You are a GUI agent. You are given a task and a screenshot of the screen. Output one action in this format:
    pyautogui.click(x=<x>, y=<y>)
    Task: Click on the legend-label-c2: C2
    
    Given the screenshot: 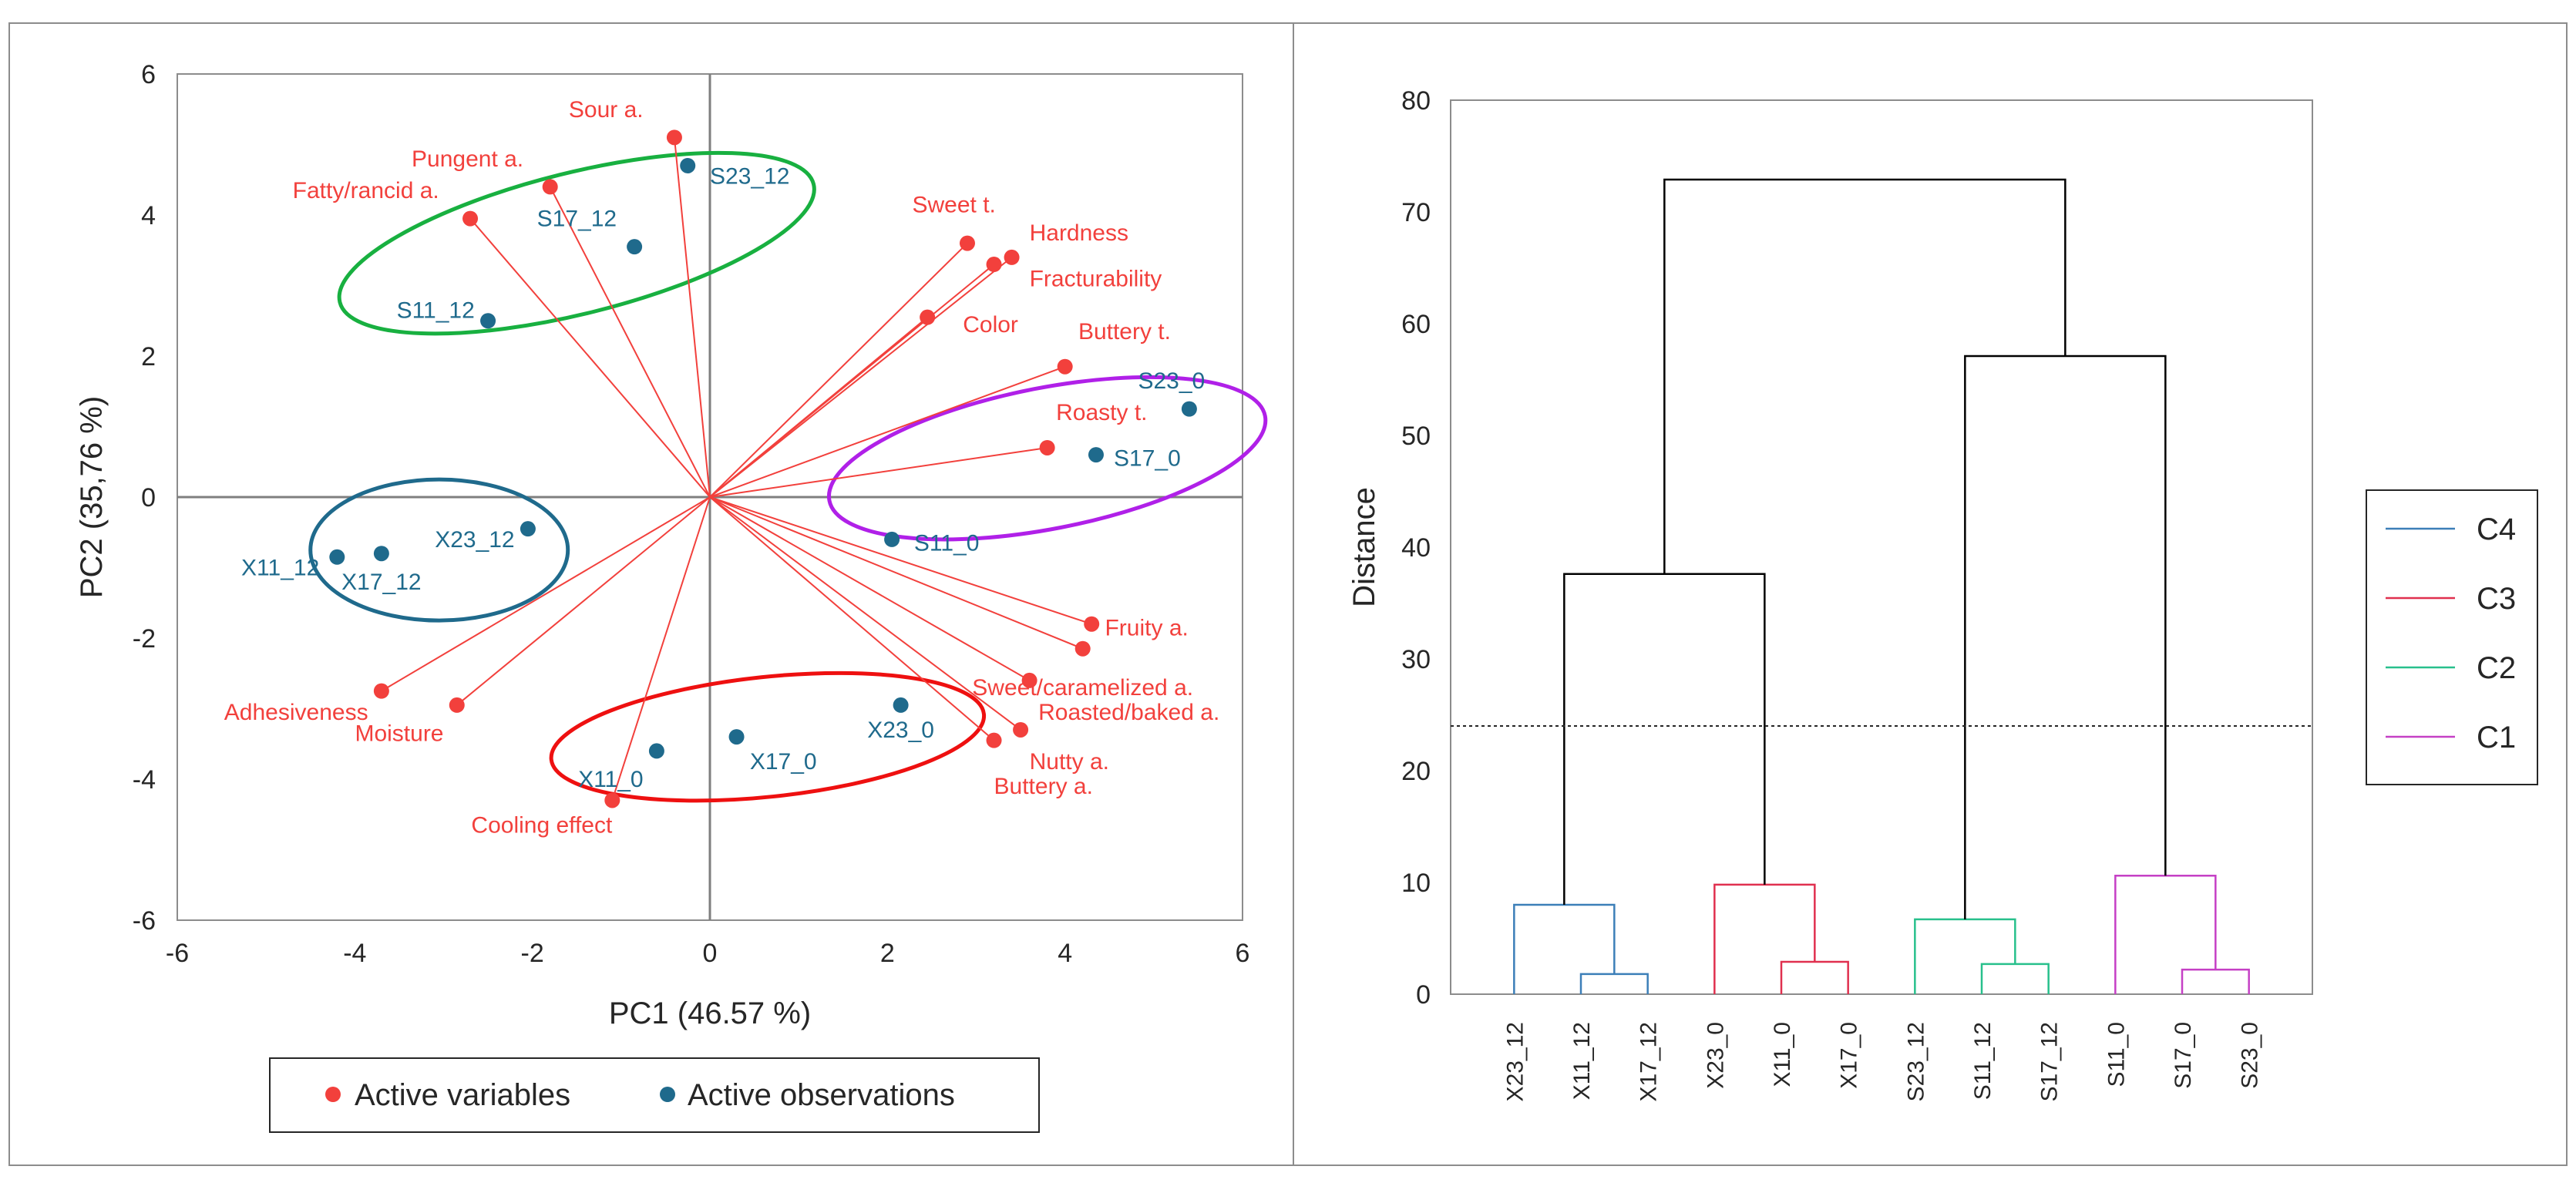 What is the action you would take?
    pyautogui.click(x=2496, y=668)
    